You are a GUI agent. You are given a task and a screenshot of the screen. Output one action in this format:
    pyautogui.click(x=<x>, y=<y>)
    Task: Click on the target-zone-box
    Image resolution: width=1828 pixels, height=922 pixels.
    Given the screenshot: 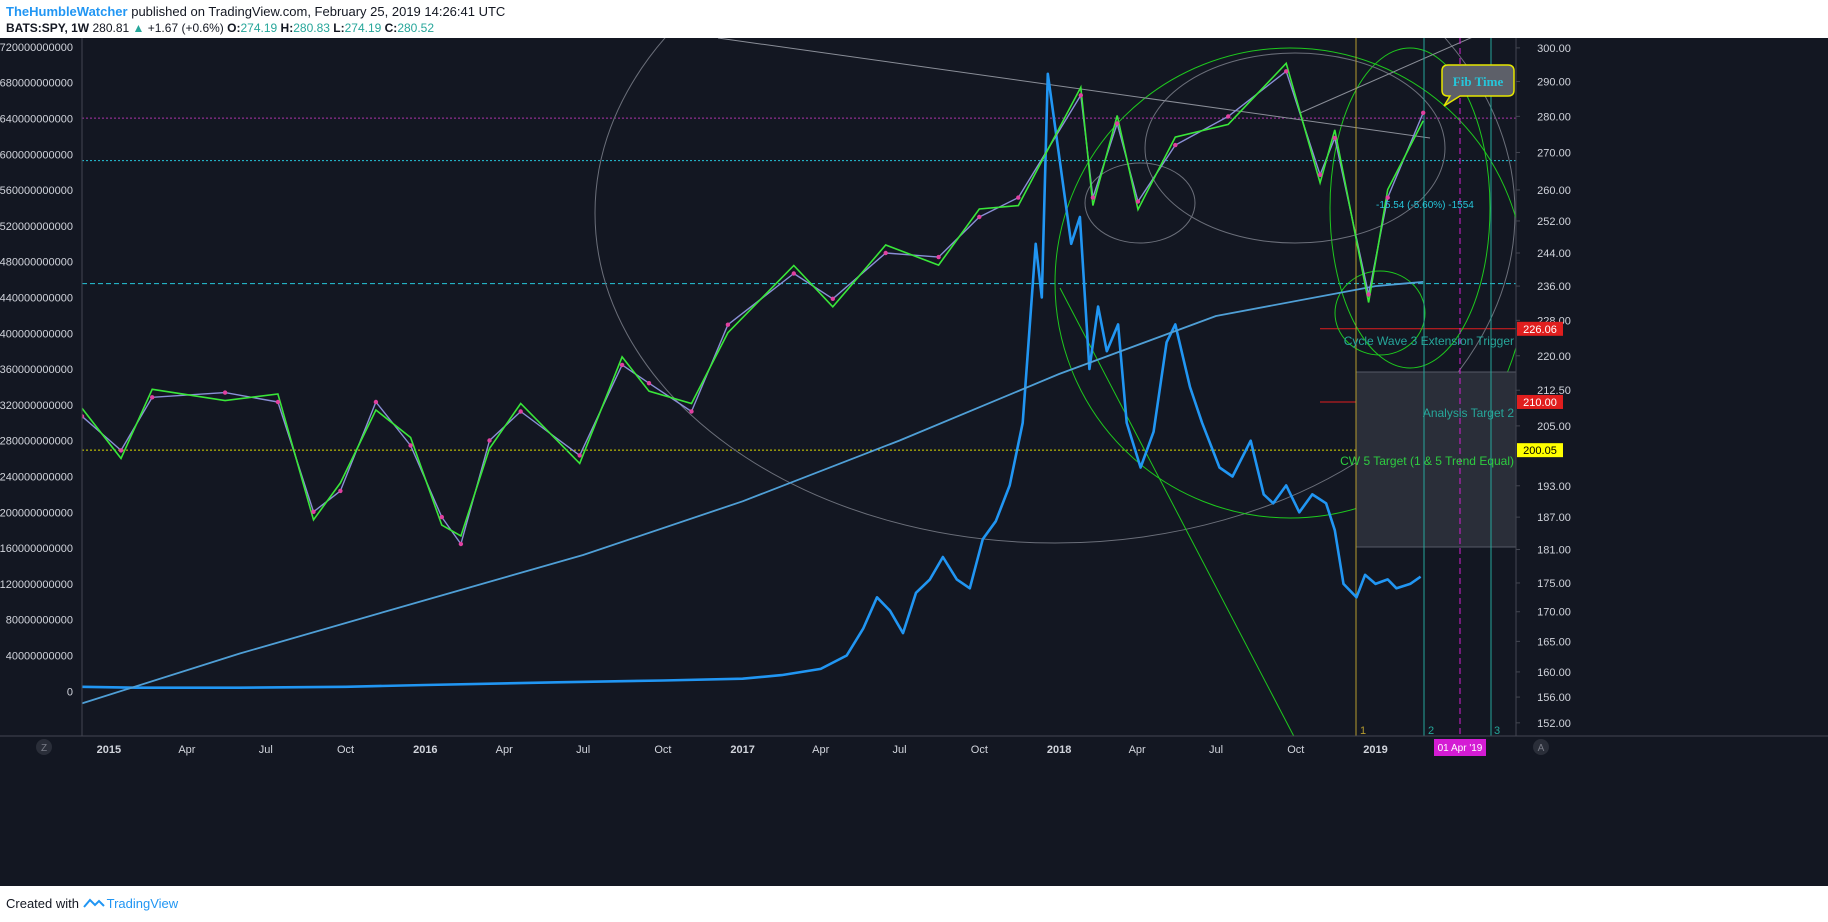 What is the action you would take?
    pyautogui.click(x=1436, y=459)
    